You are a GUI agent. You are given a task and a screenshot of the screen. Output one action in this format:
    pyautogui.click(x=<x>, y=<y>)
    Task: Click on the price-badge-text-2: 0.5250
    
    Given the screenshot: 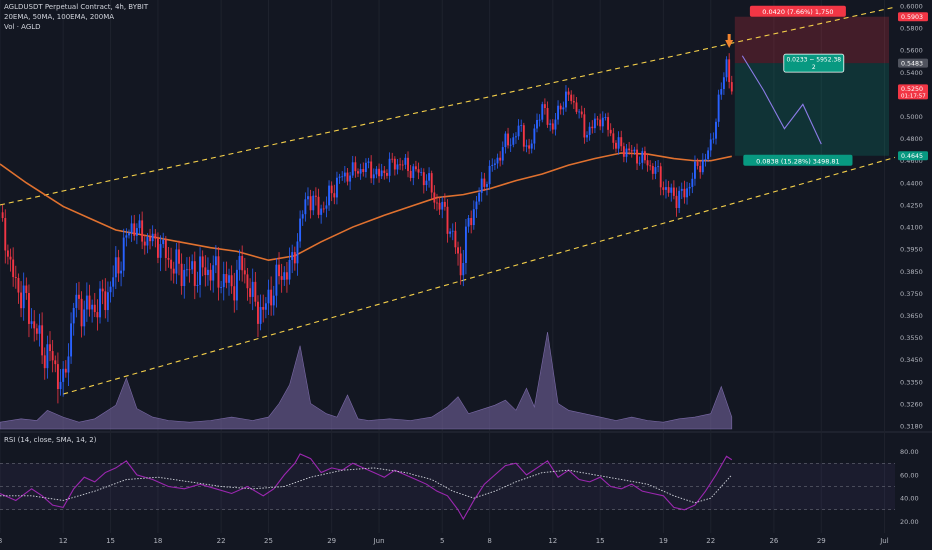 What is the action you would take?
    pyautogui.click(x=912, y=89)
    